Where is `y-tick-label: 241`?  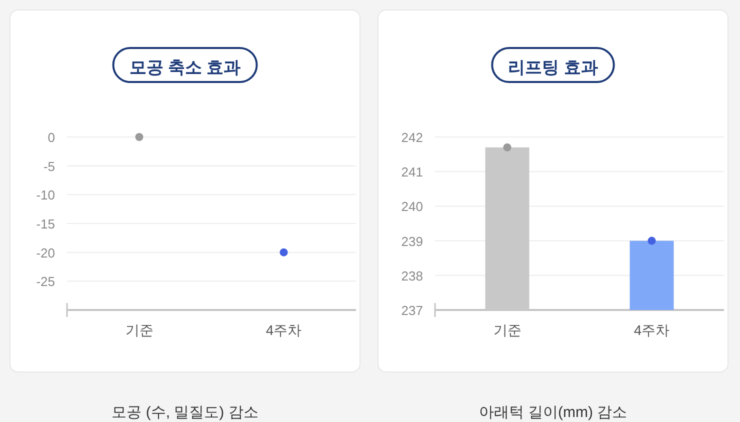 y-tick-label: 241 is located at coordinates (412, 172).